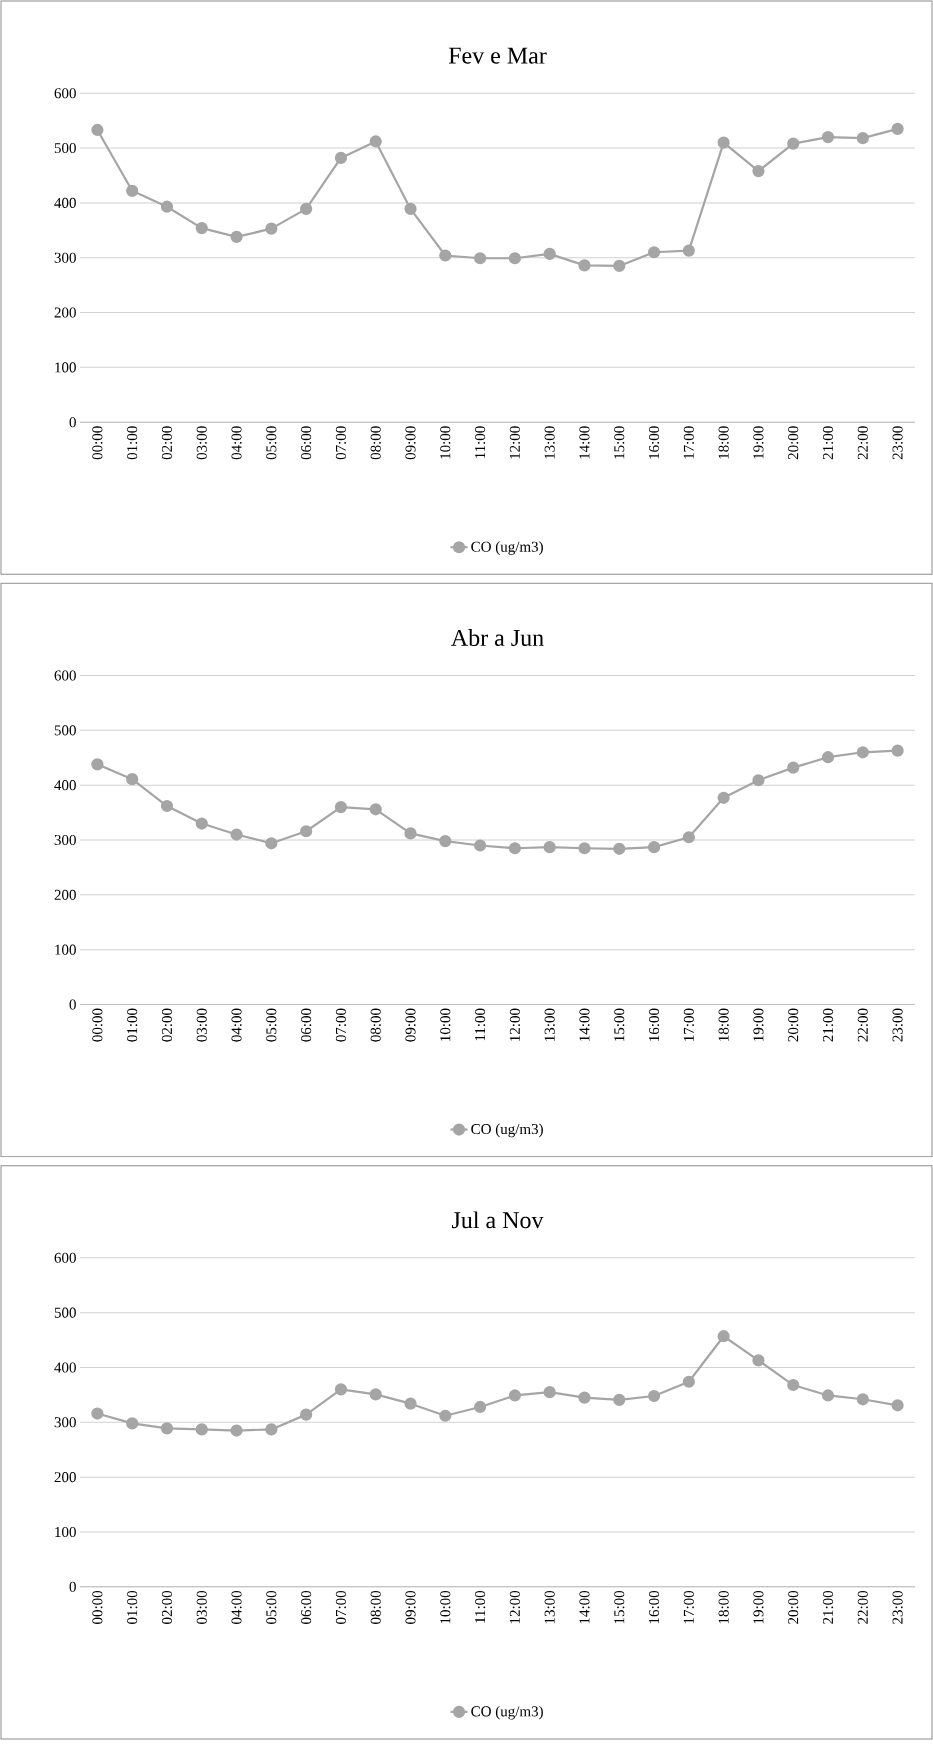 The width and height of the screenshot is (933, 1747). What do you see at coordinates (72, 1586) in the screenshot?
I see `y-tick-label: 0` at bounding box center [72, 1586].